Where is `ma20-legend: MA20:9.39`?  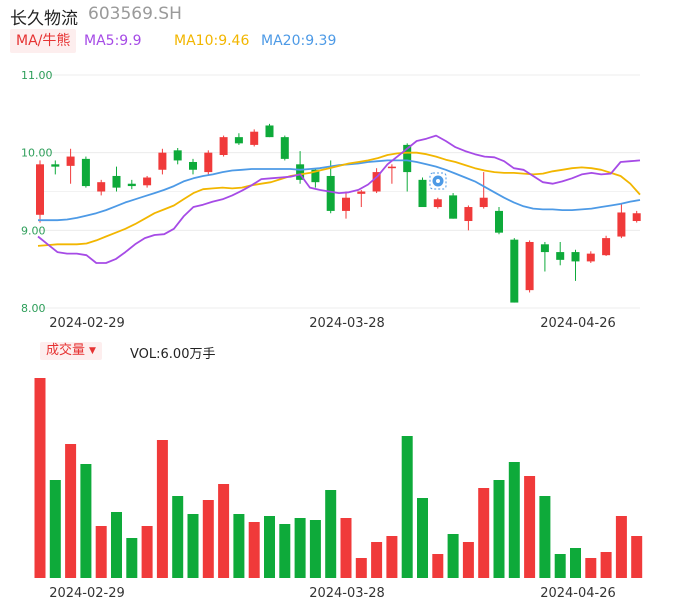 ma20-legend: MA20:9.39 is located at coordinates (299, 41).